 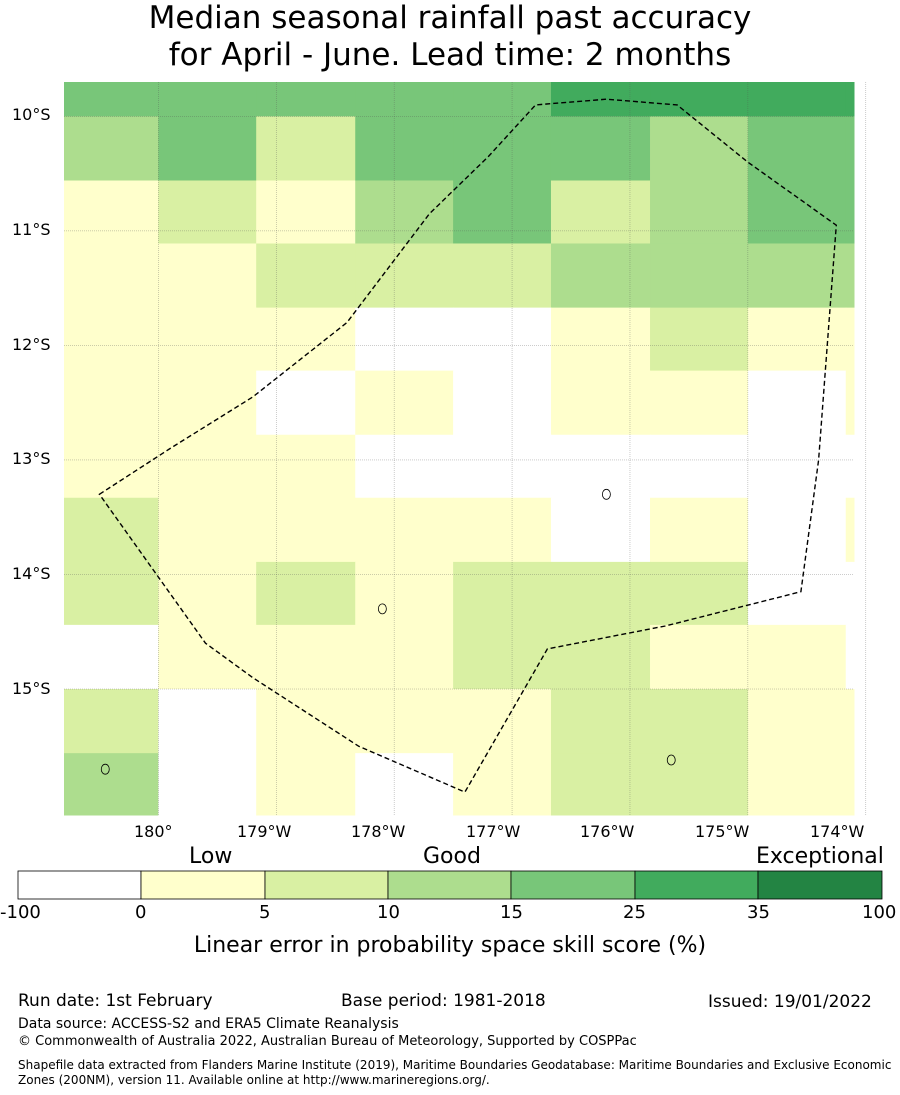 I want to click on colorbar-tick-100: 100, so click(x=879, y=912).